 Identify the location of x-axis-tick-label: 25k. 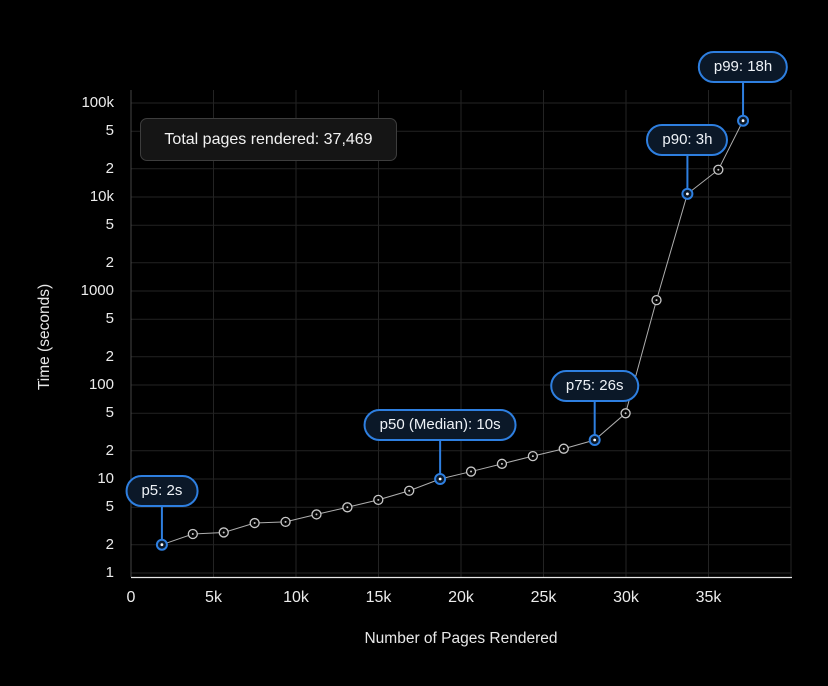
(543, 597).